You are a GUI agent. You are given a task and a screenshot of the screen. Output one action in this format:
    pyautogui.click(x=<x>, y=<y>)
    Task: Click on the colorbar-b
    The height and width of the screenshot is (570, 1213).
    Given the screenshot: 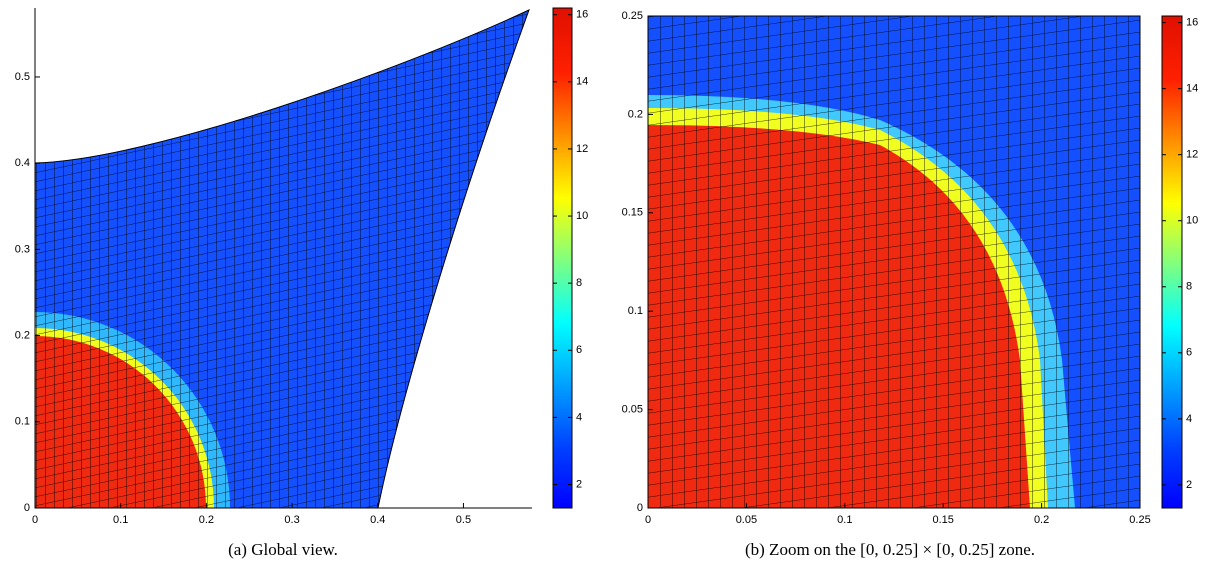 What is the action you would take?
    pyautogui.click(x=1172, y=262)
    